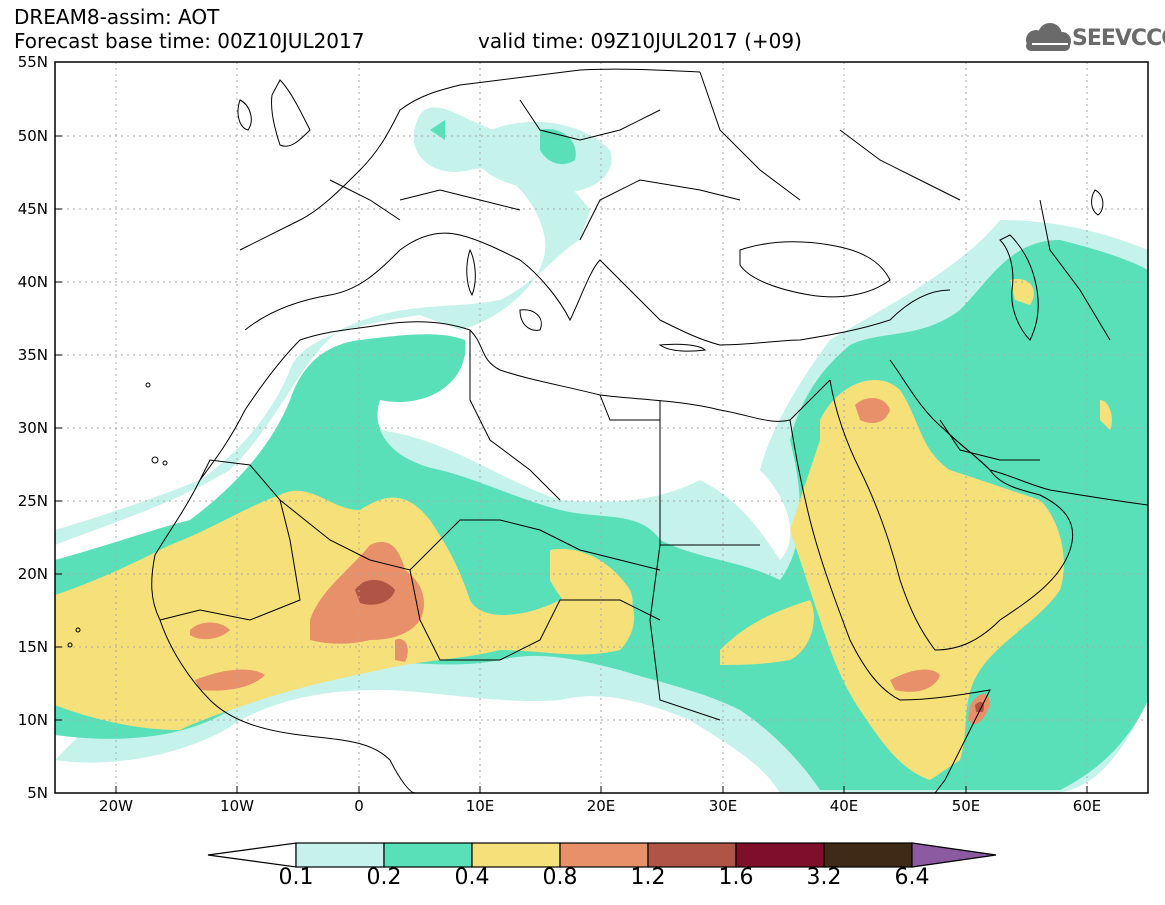  Describe the element at coordinates (912, 877) in the screenshot. I see `colorbar-label-6.4: 6.4` at that location.